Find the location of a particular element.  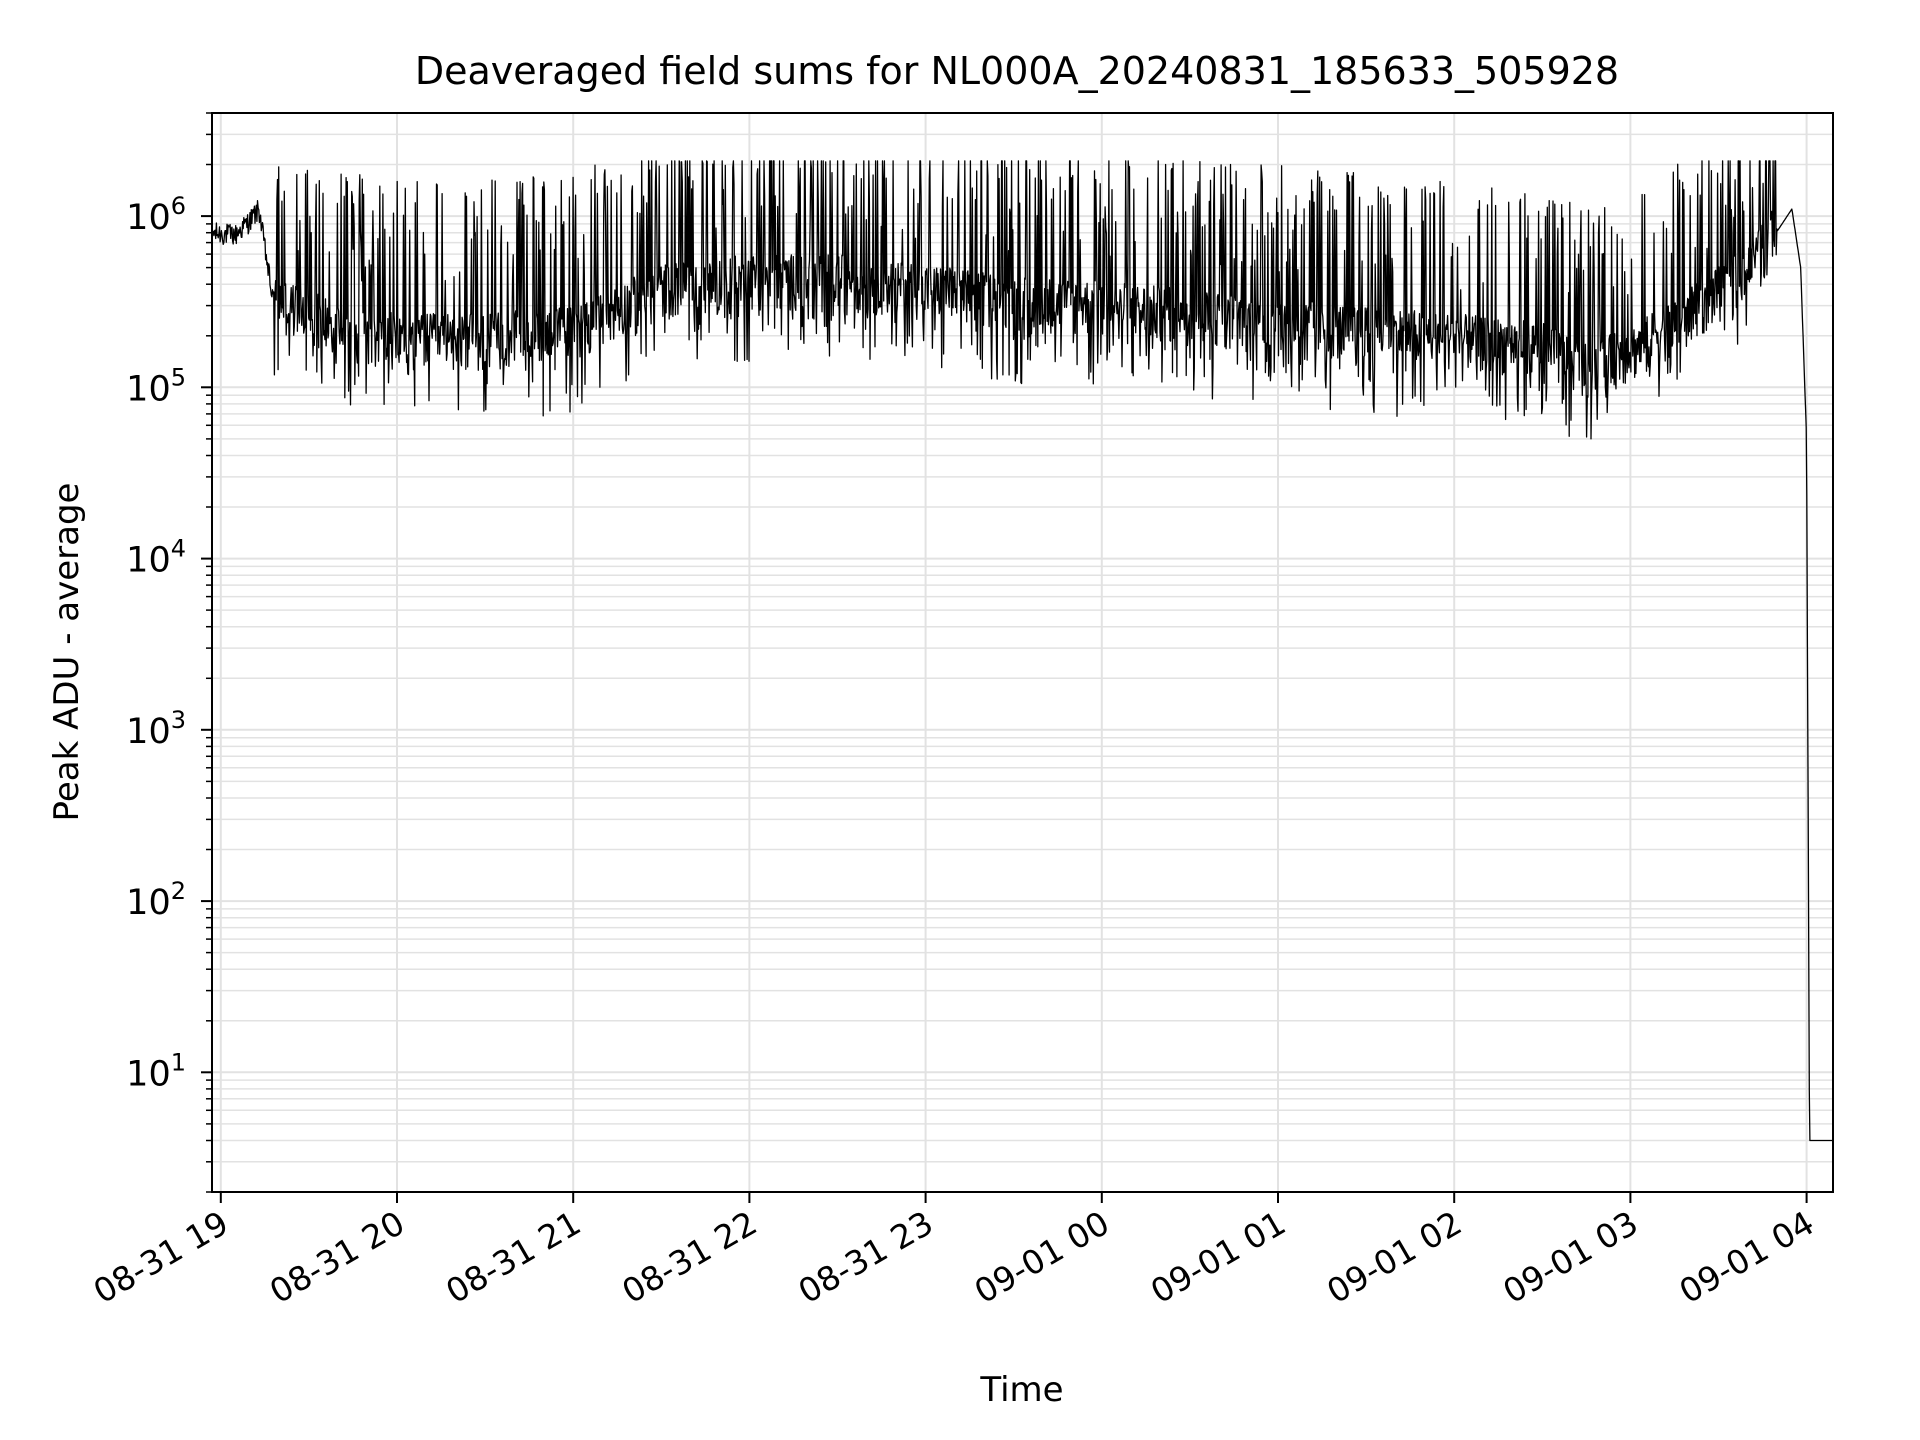

y-tick-label: 10³ is located at coordinates (156, 729).